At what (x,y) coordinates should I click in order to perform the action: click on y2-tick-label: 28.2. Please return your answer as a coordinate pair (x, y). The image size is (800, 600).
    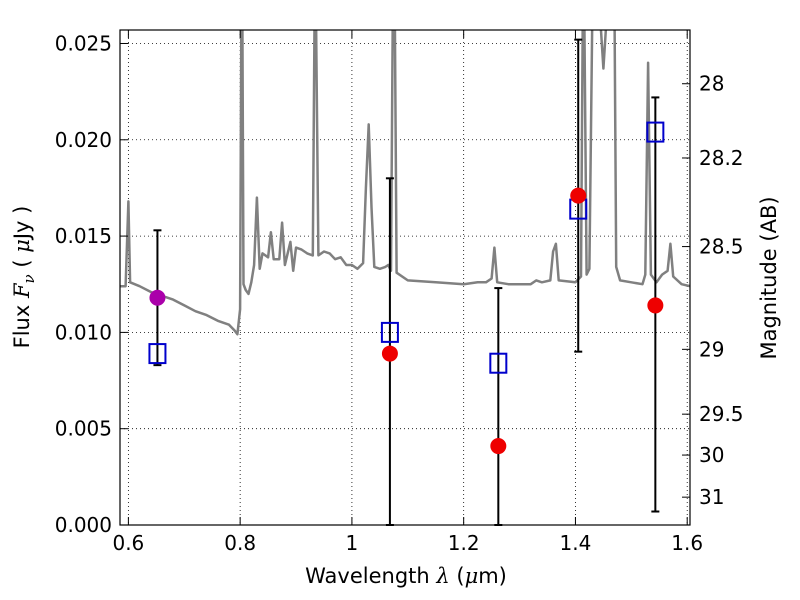
    Looking at the image, I should click on (721, 158).